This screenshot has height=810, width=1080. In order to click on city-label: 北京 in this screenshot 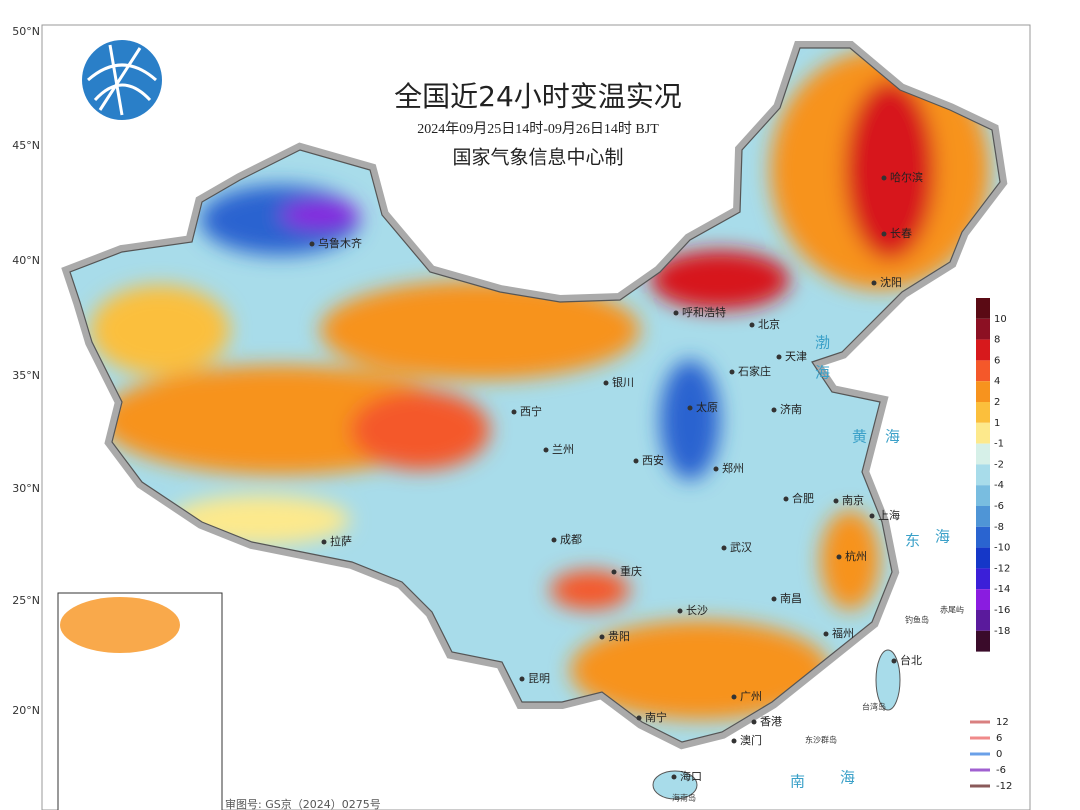, I will do `click(769, 324)`.